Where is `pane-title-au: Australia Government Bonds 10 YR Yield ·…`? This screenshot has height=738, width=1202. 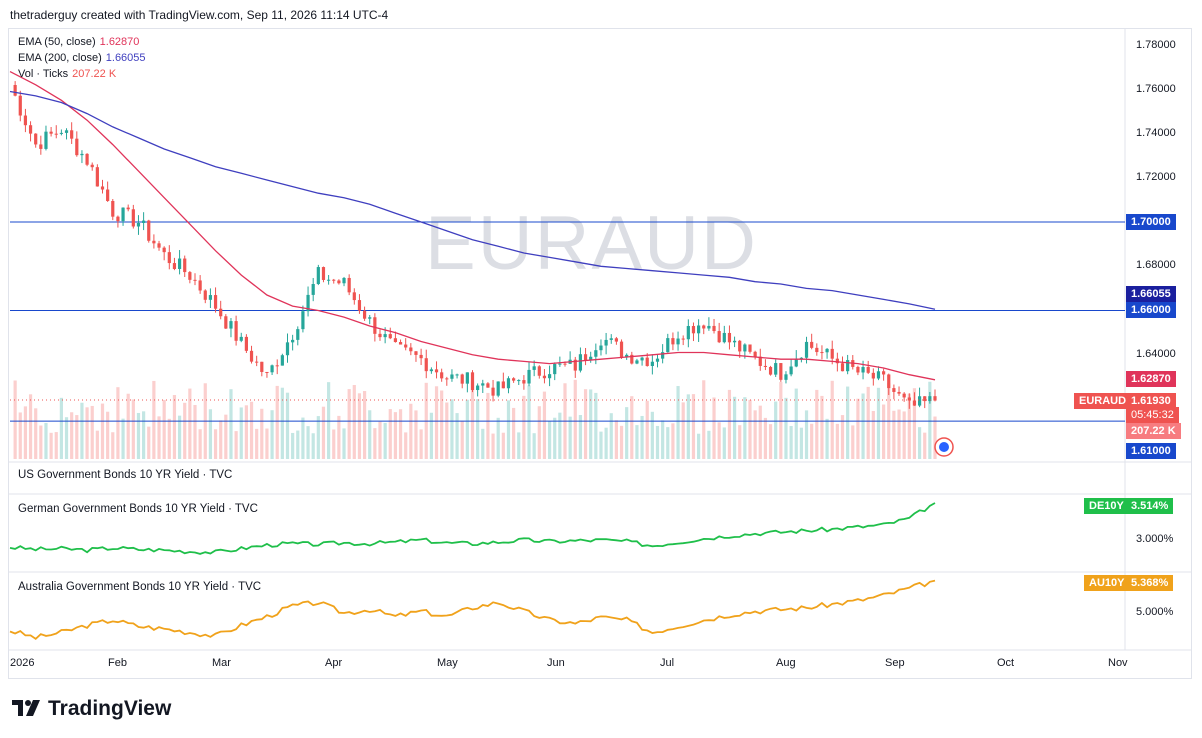 pane-title-au: Australia Government Bonds 10 YR Yield ·… is located at coordinates (140, 587).